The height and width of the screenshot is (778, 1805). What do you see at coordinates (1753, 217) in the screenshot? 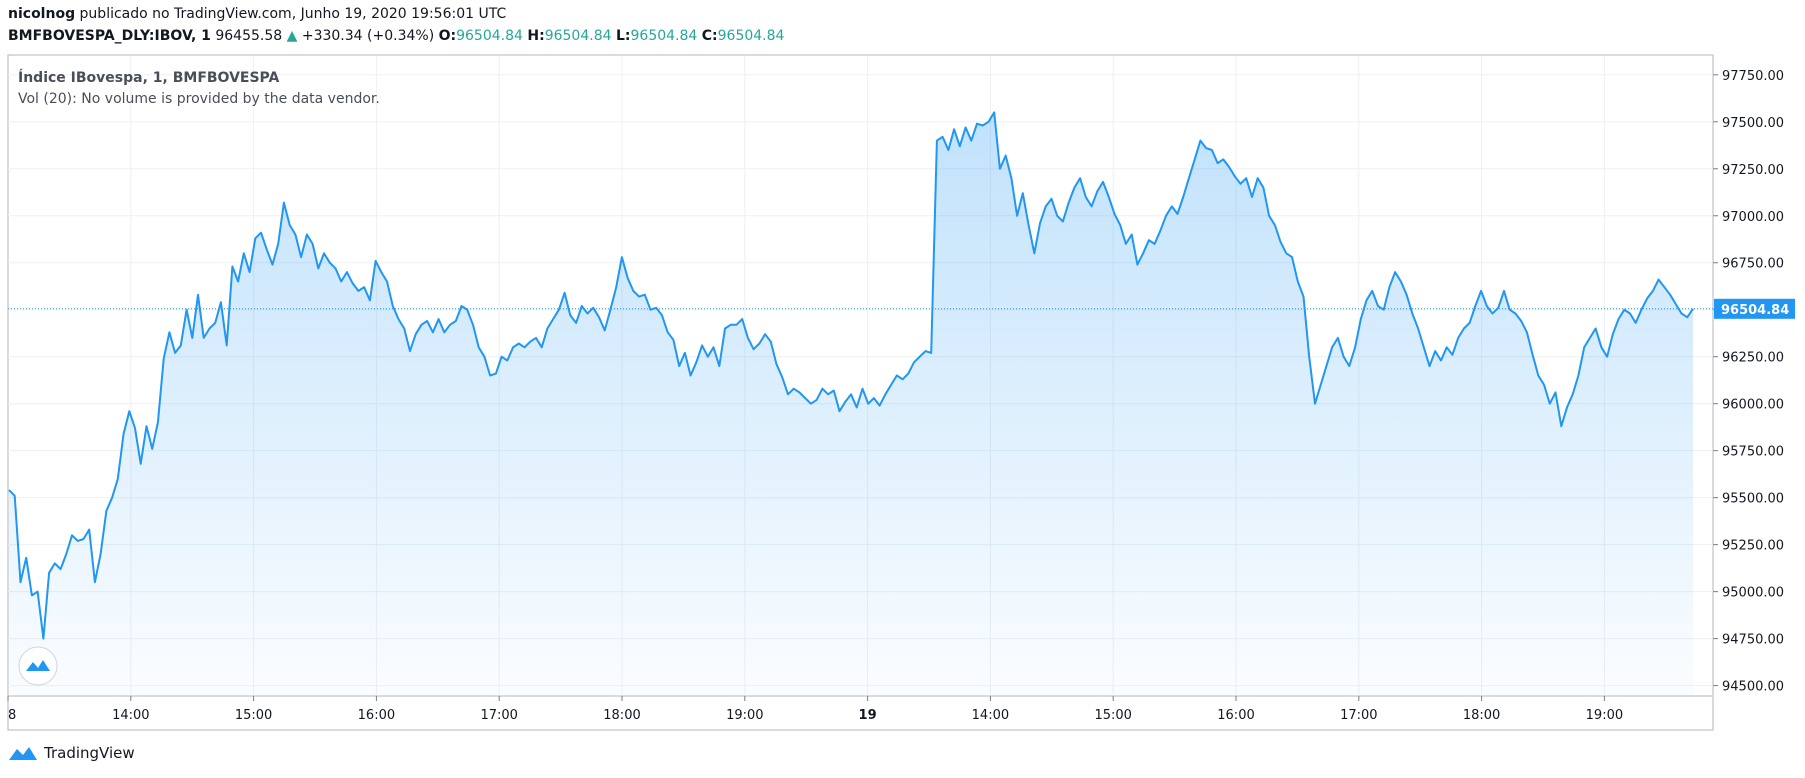
I see `y-tick-label: 97000.00` at bounding box center [1753, 217].